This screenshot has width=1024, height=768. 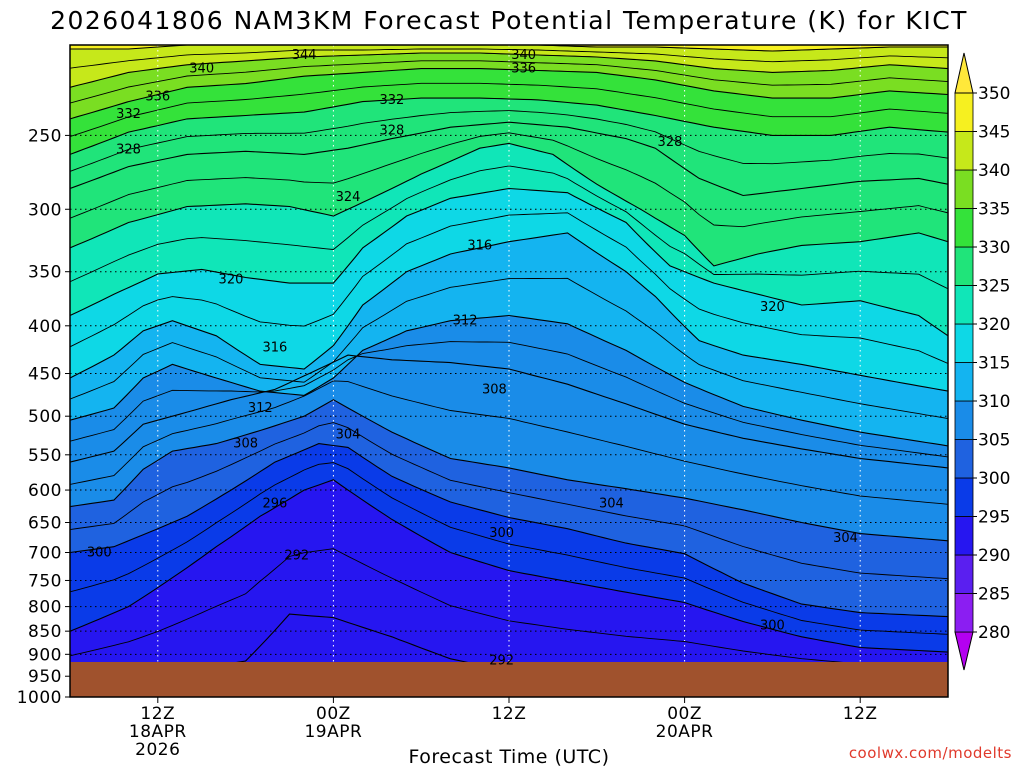 I want to click on y-tick-label-300: 300, so click(x=45, y=210).